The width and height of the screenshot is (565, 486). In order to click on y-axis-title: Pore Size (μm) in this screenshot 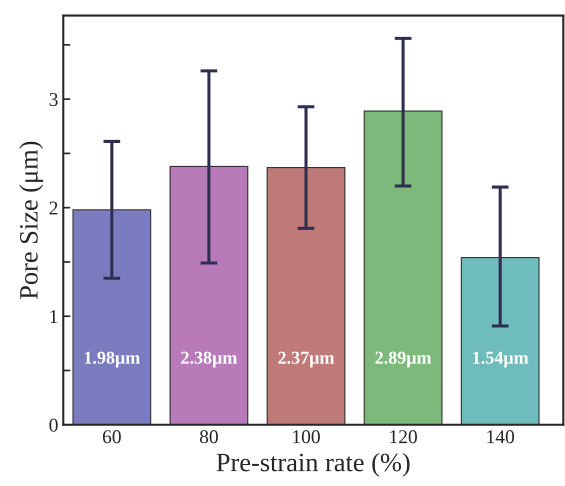, I will do `click(31, 221)`.